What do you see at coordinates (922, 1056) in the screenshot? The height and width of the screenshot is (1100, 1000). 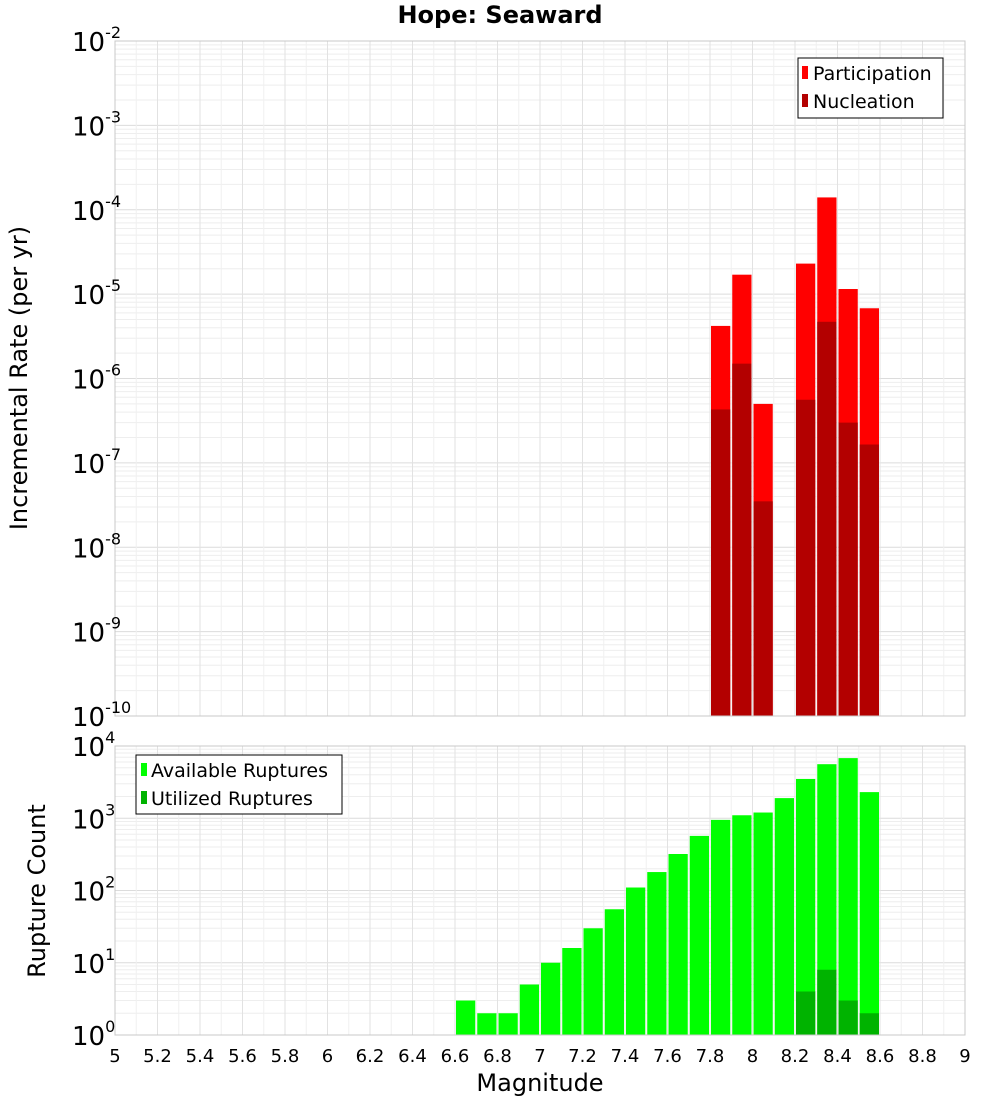 I see `x-tick-label: 8.8` at bounding box center [922, 1056].